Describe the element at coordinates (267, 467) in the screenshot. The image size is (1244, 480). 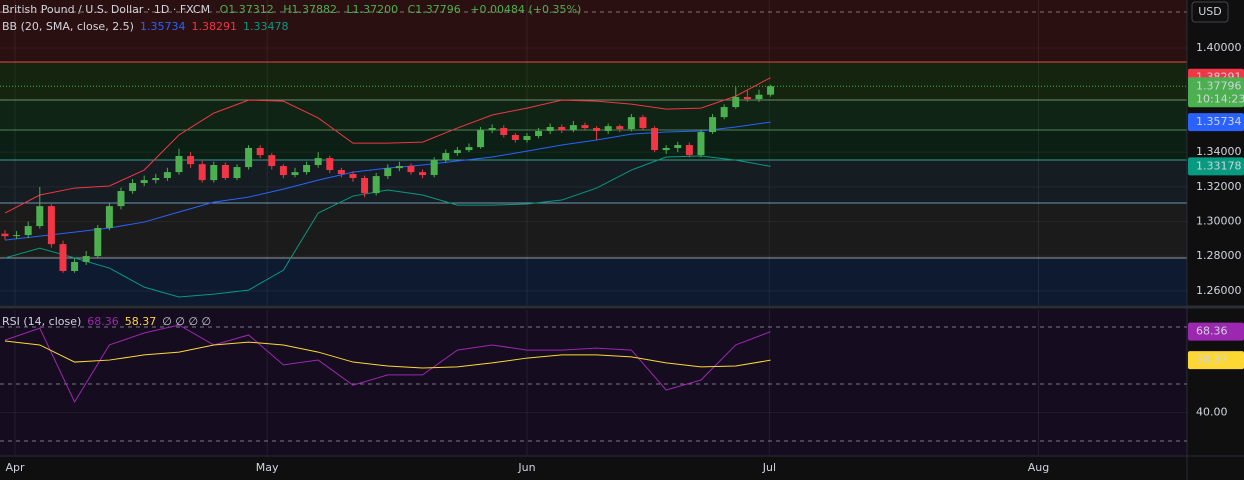
I see `x-tick-label: May` at that location.